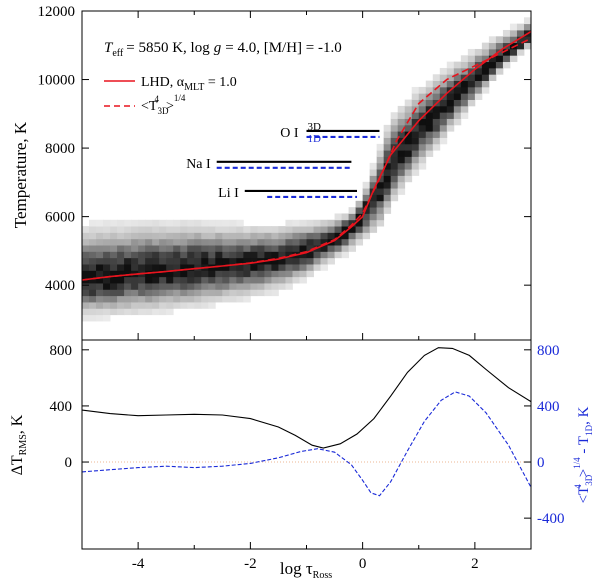 The height and width of the screenshot is (581, 600). I want to click on bottom-x-tick-label: 2, so click(475, 564).